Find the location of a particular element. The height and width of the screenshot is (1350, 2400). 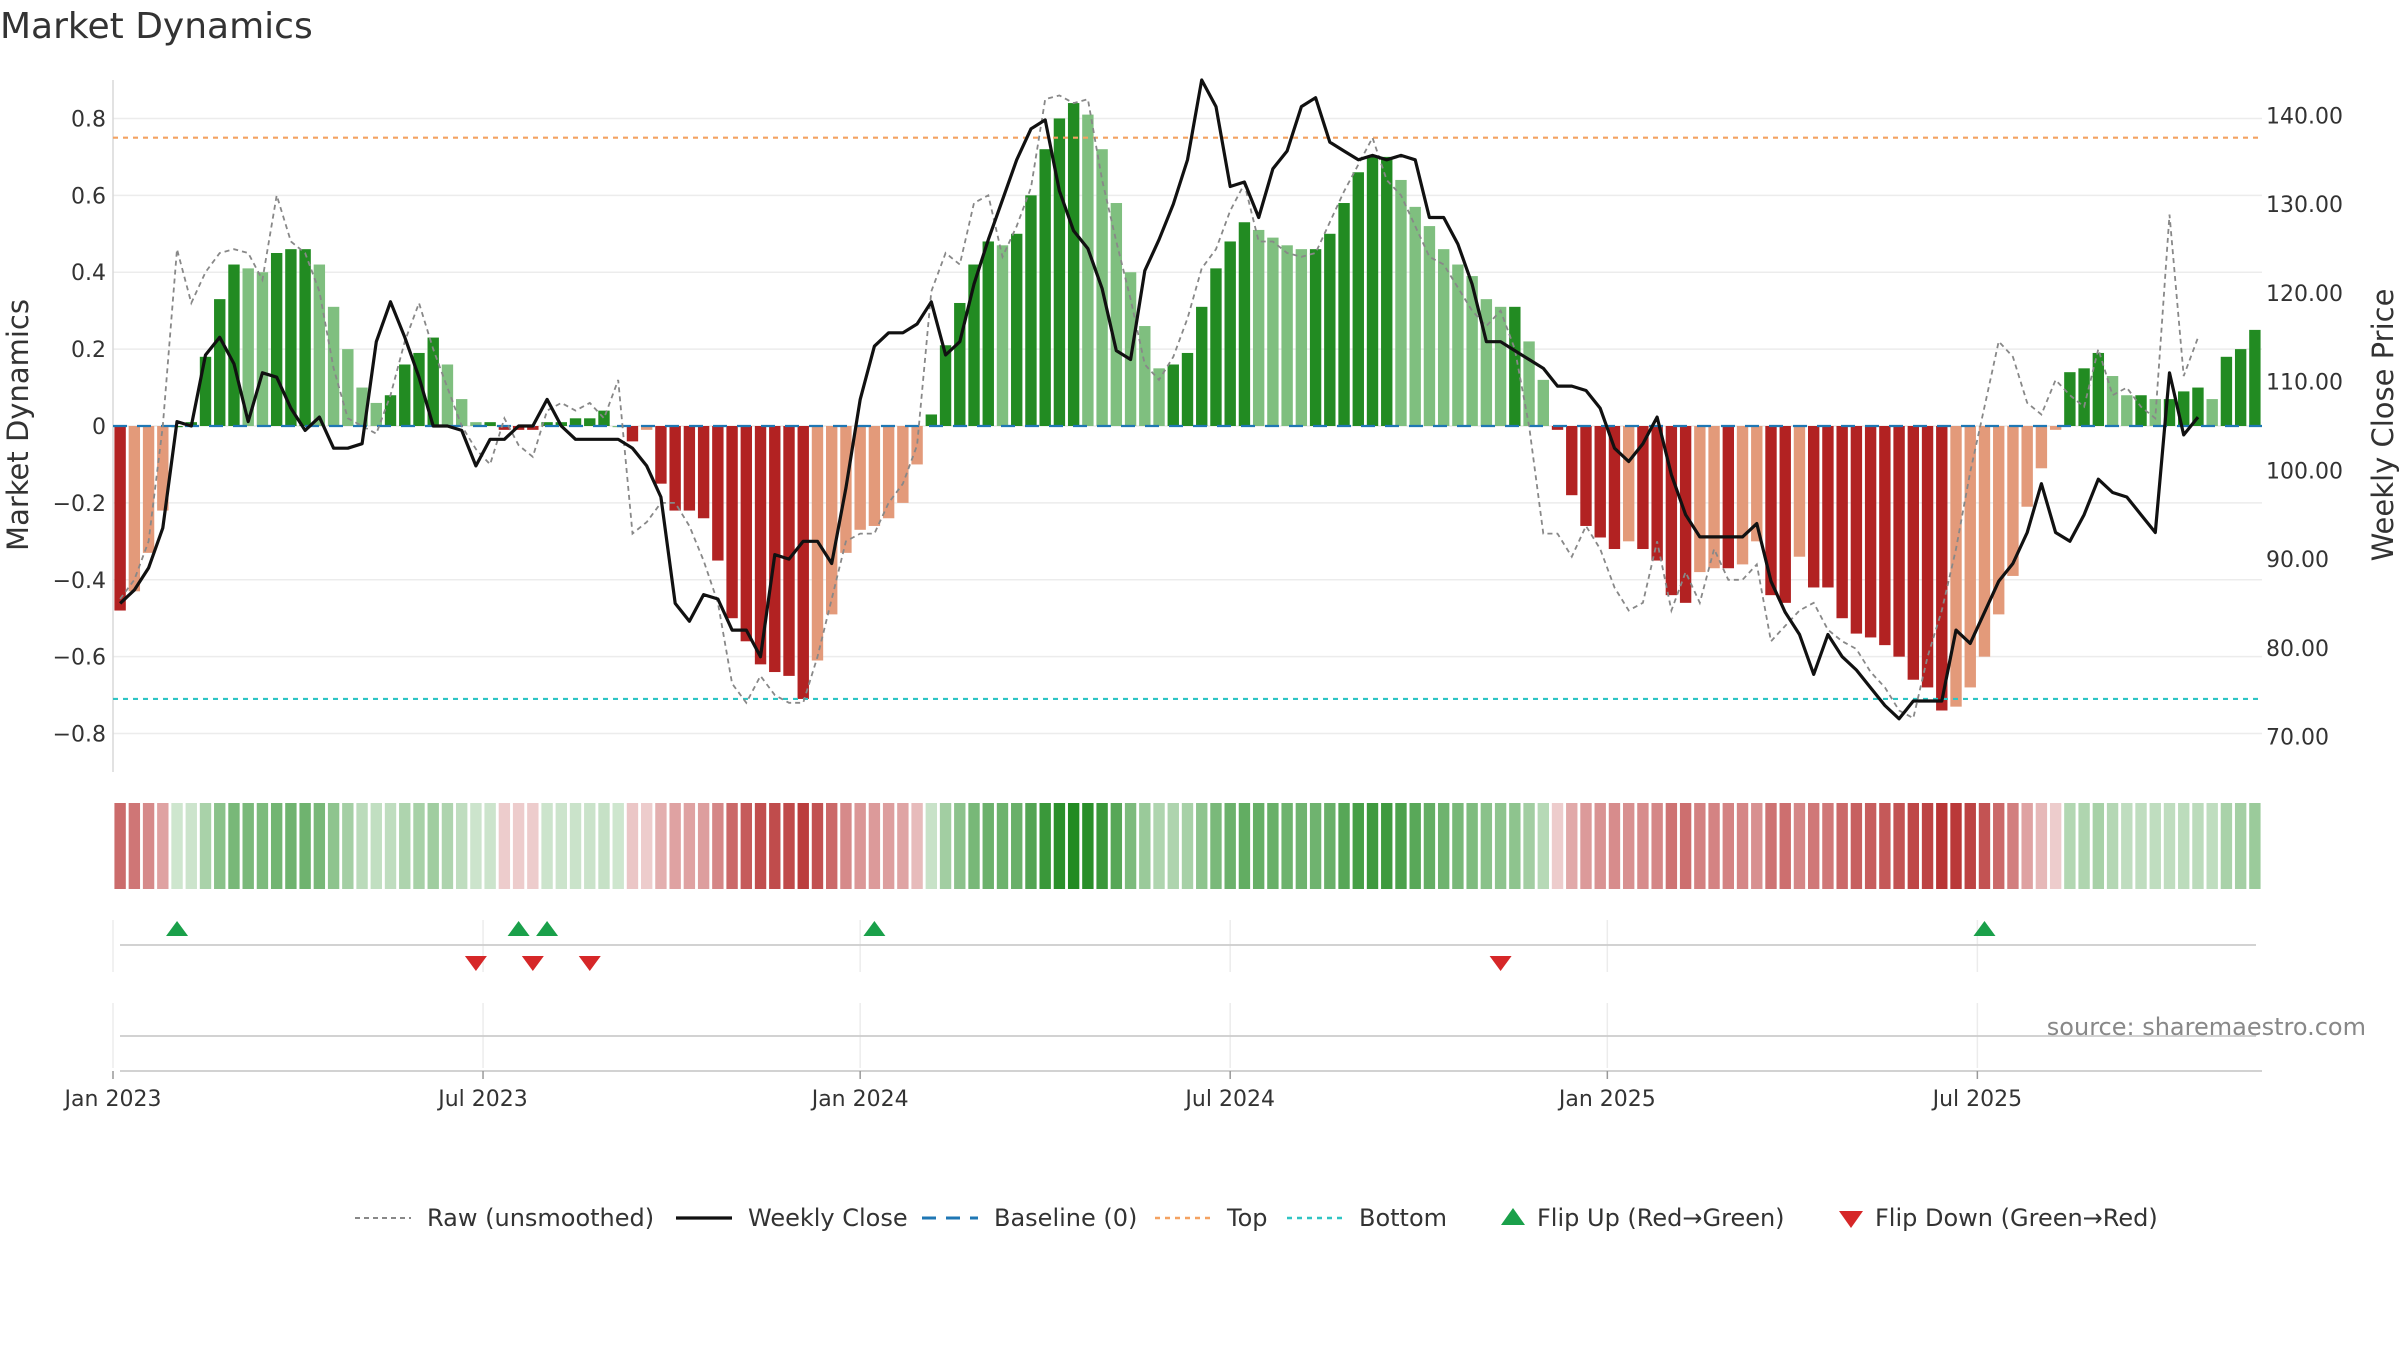

x-tick-label: Jul 2025 is located at coordinates (1977, 1099).